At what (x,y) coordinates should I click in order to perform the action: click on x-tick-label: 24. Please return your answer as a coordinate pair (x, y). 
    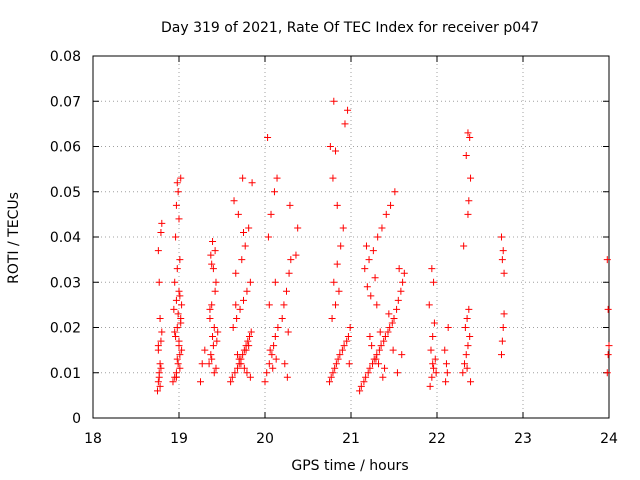
    Looking at the image, I should click on (609, 439).